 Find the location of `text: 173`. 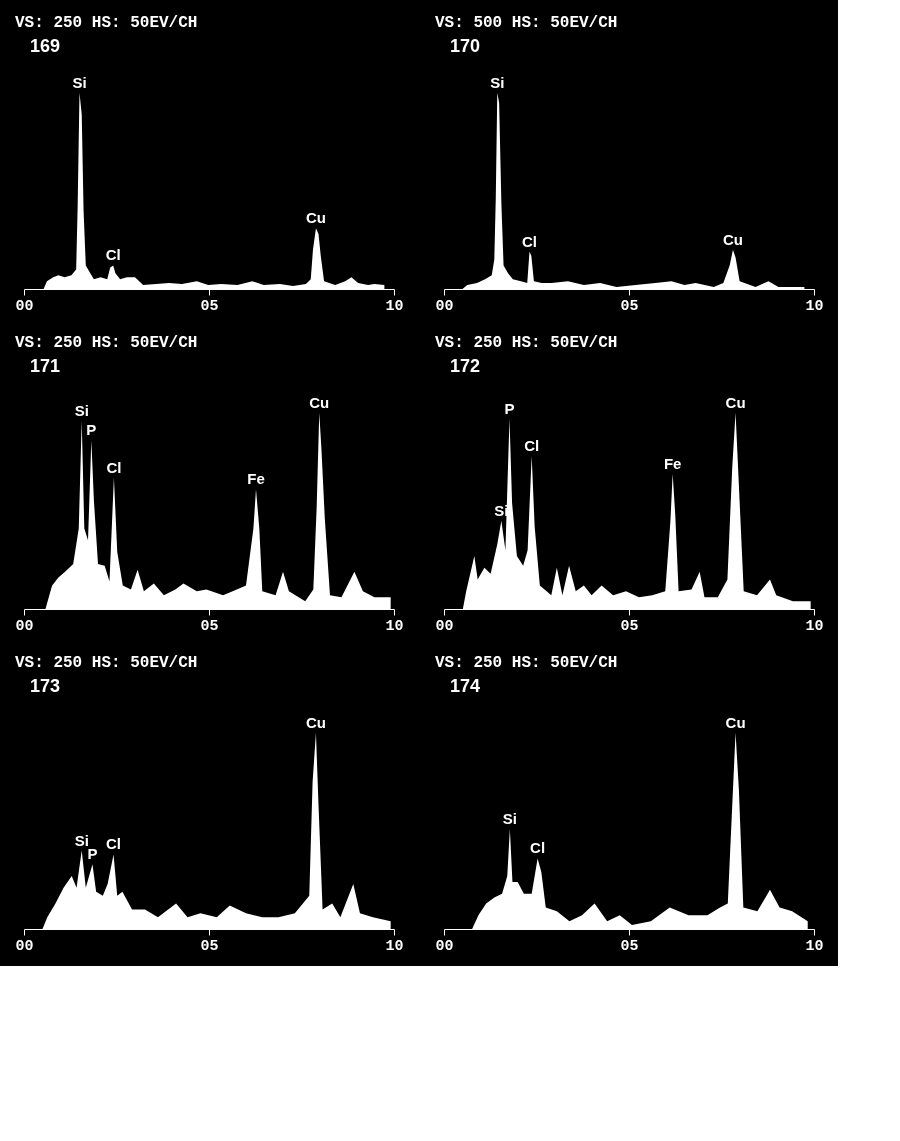

text: 173 is located at coordinates (45, 686).